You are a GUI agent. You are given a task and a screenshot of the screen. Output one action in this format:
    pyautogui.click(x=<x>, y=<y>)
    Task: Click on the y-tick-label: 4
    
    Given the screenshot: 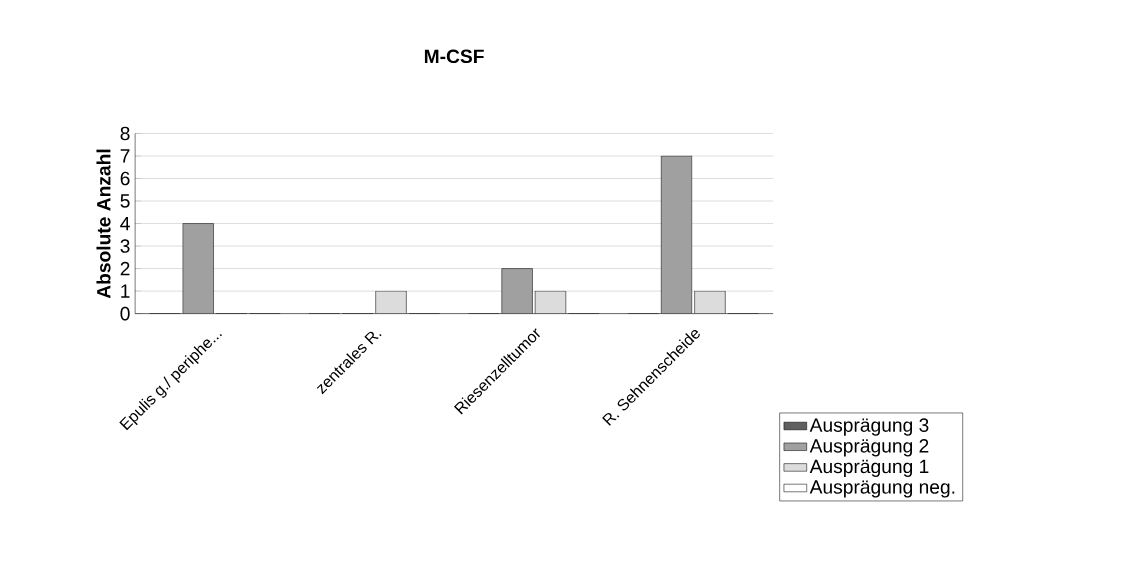 What is the action you would take?
    pyautogui.click(x=125, y=223)
    